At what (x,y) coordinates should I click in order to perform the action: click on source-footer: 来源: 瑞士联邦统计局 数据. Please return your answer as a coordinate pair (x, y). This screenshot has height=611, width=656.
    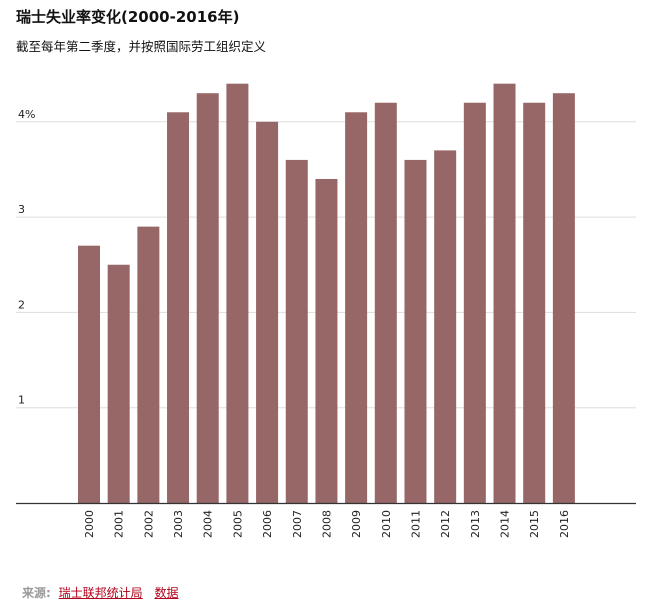
    Looking at the image, I should click on (104, 592).